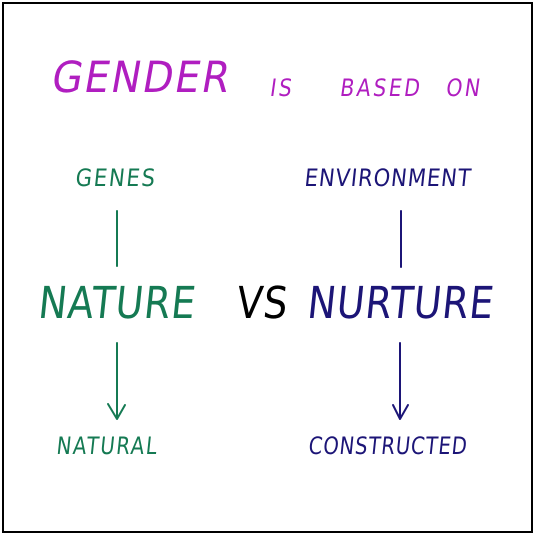 Image resolution: width=535 pixels, height=535 pixels. Describe the element at coordinates (401, 303) in the screenshot. I see `word-nurture: NURTURE` at that location.